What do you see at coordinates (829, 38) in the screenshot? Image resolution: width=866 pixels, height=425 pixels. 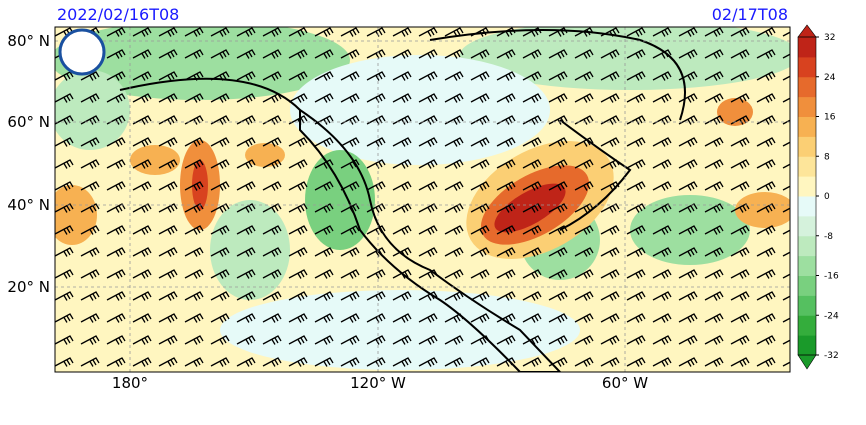 I see `colorbar-tick-label: 32` at bounding box center [829, 38].